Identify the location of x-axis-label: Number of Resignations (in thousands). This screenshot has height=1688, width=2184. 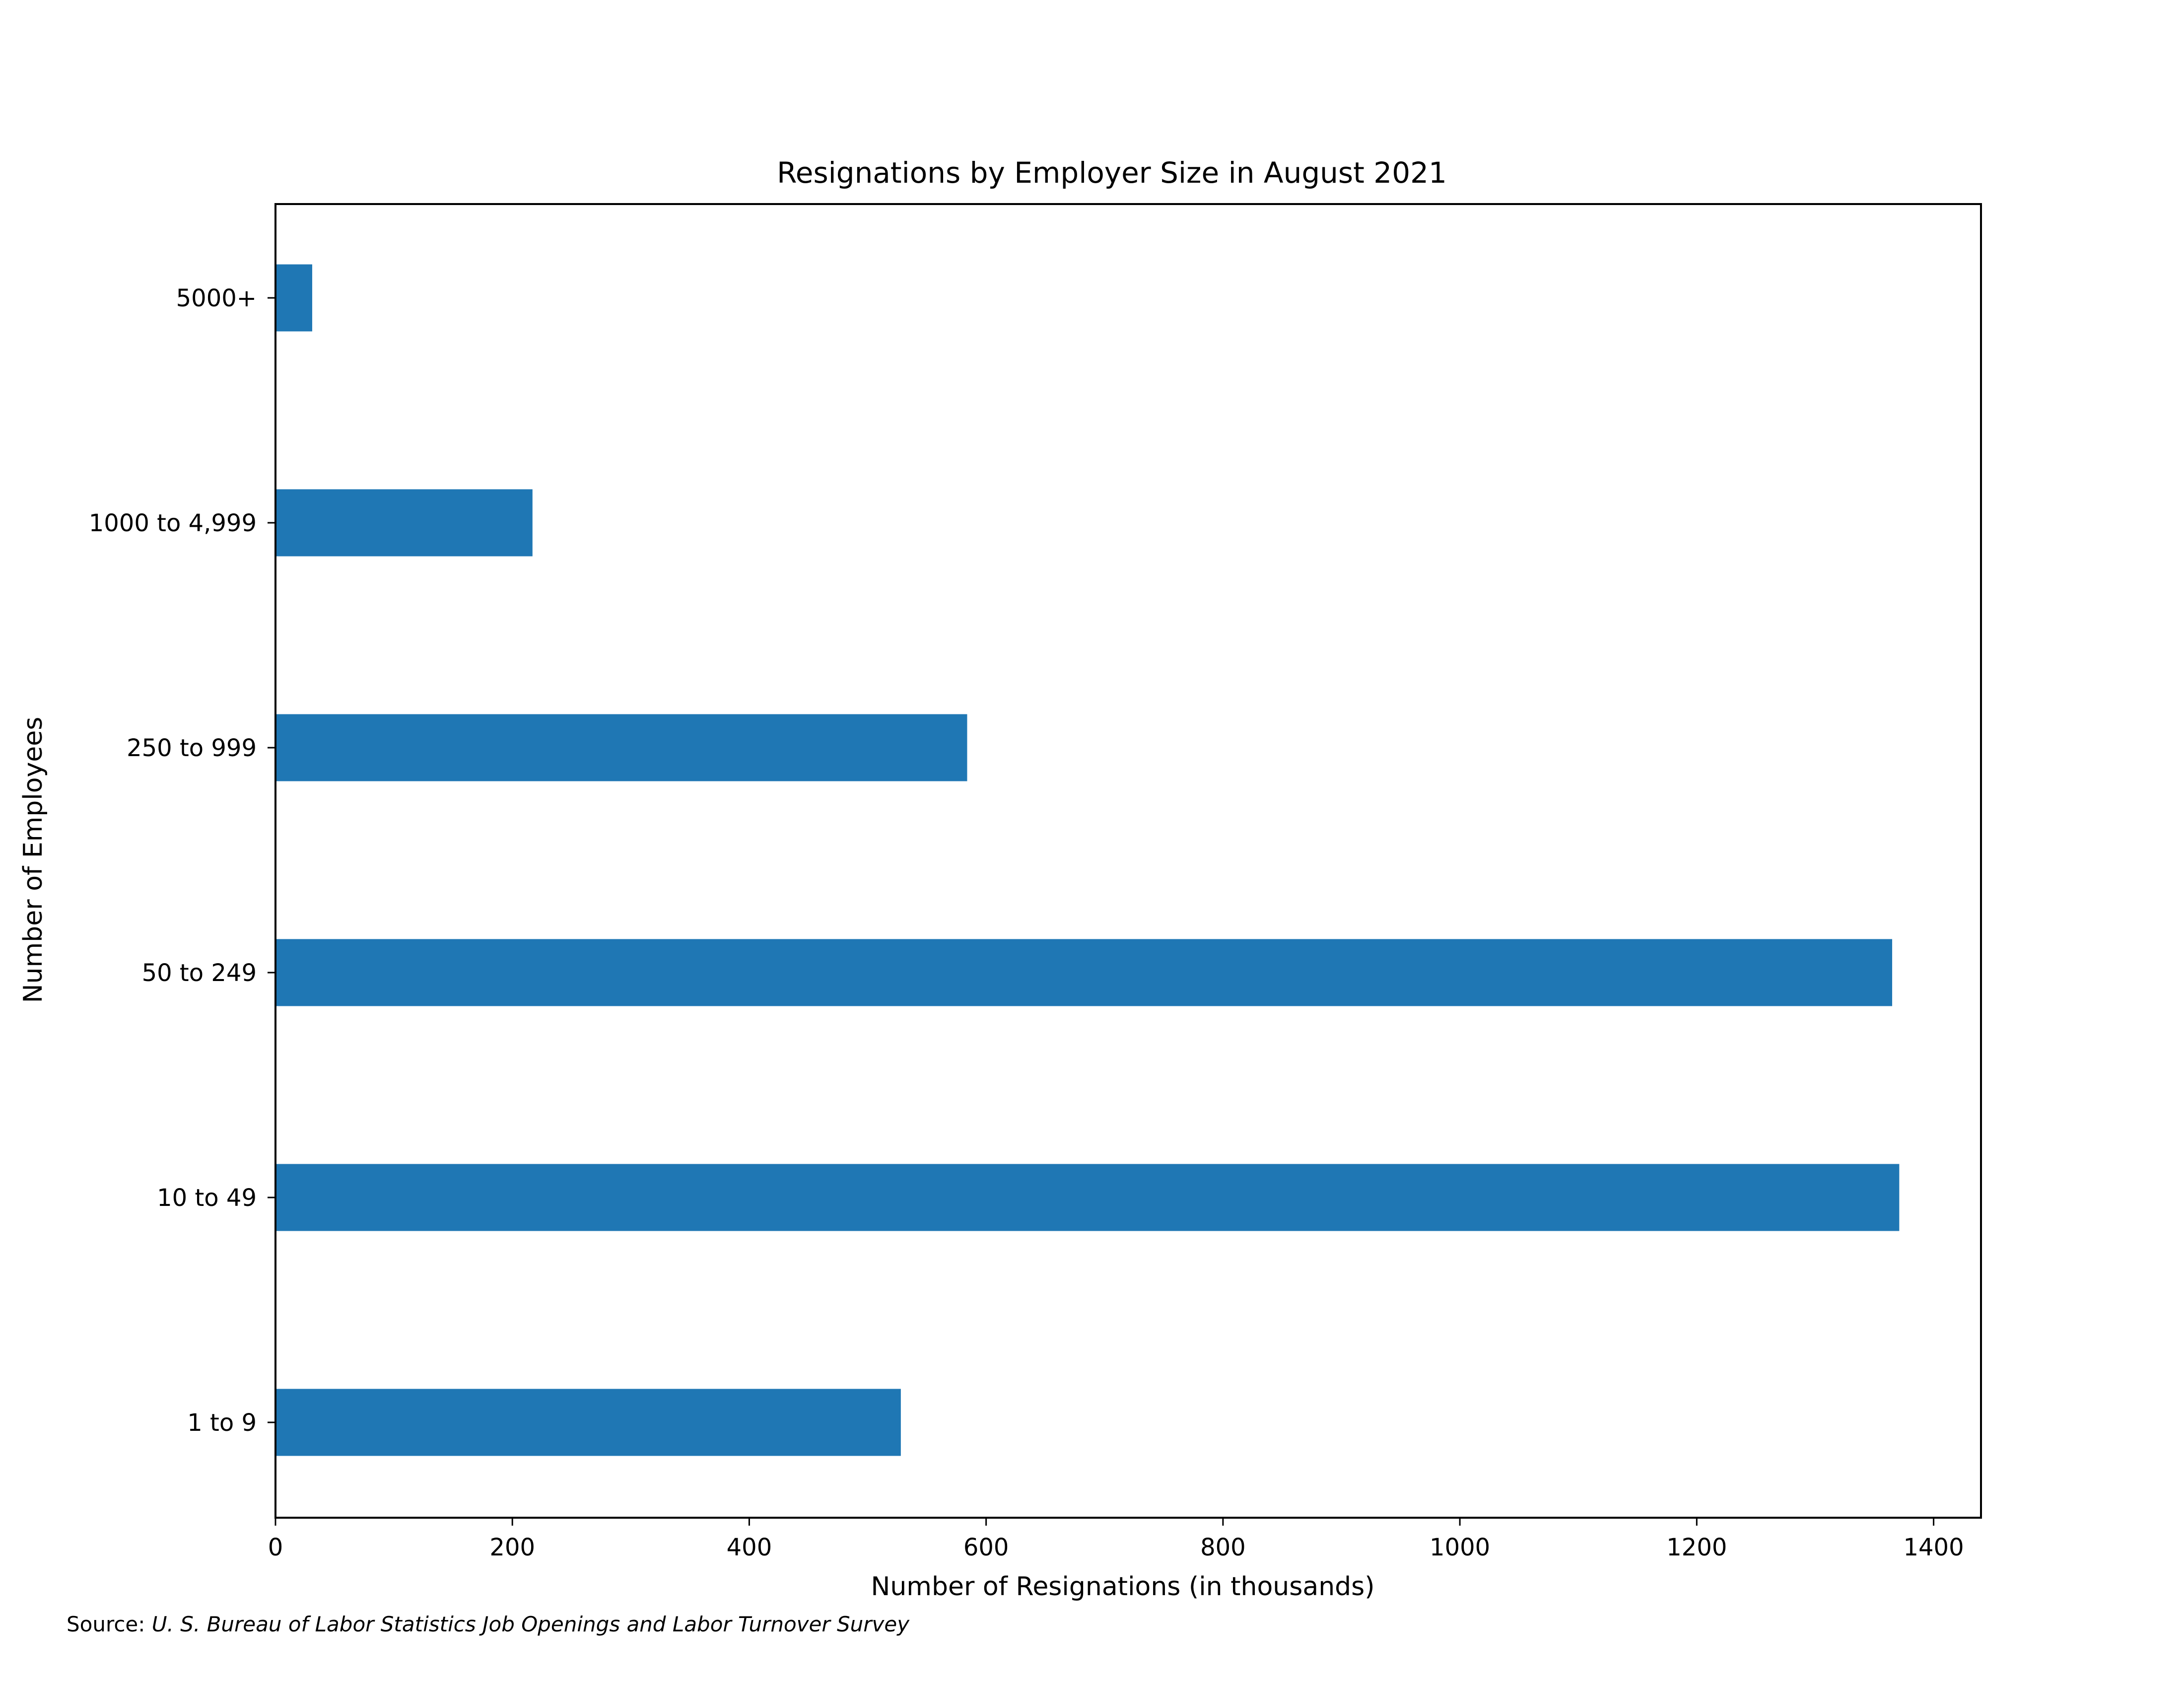
(1122, 1587).